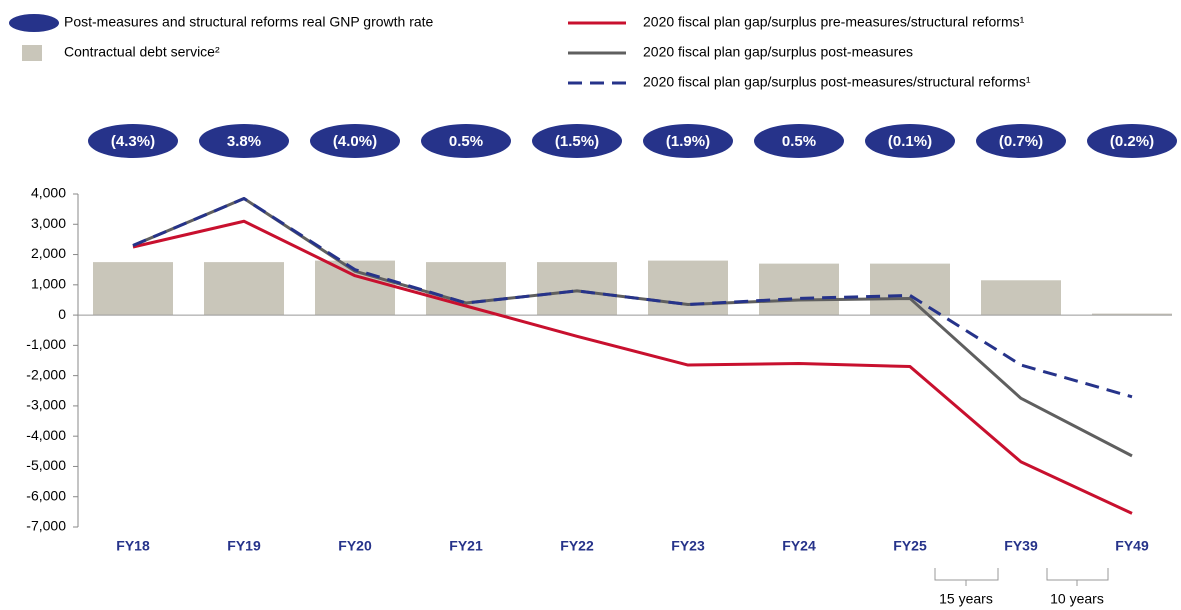 The image size is (1181, 610). I want to click on growth-label: (4.0%), so click(355, 141).